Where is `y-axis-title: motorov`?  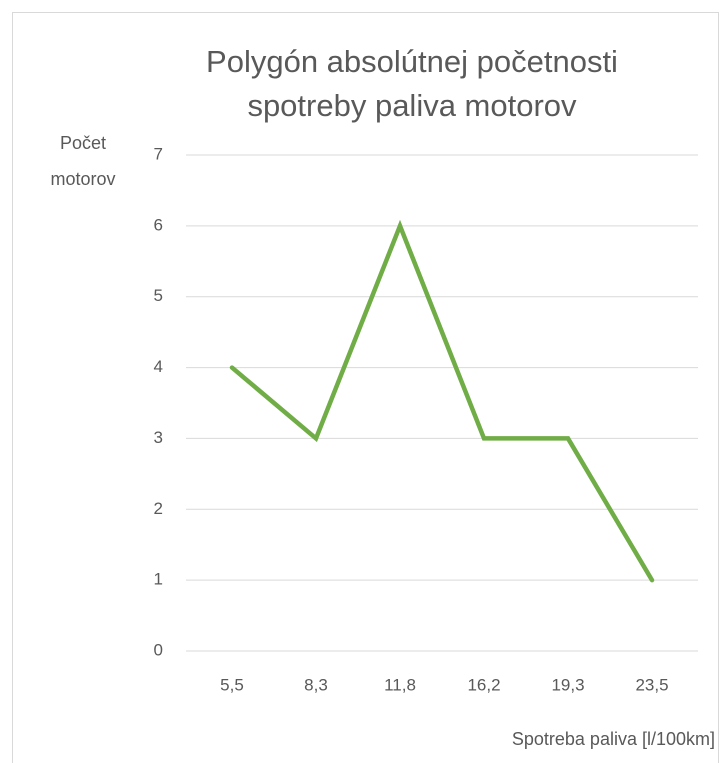 y-axis-title: motorov is located at coordinates (82, 179).